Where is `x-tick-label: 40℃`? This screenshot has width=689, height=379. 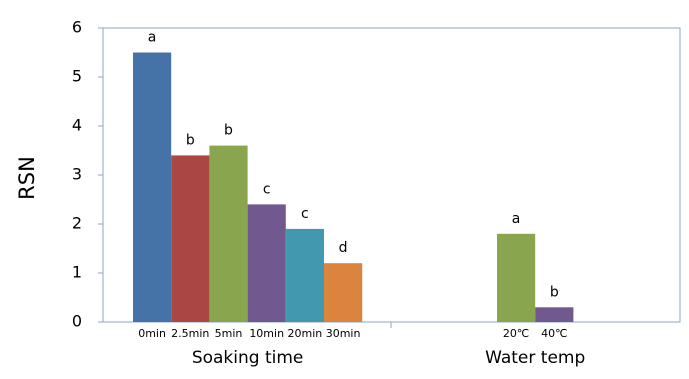
x-tick-label: 40℃ is located at coordinates (554, 333).